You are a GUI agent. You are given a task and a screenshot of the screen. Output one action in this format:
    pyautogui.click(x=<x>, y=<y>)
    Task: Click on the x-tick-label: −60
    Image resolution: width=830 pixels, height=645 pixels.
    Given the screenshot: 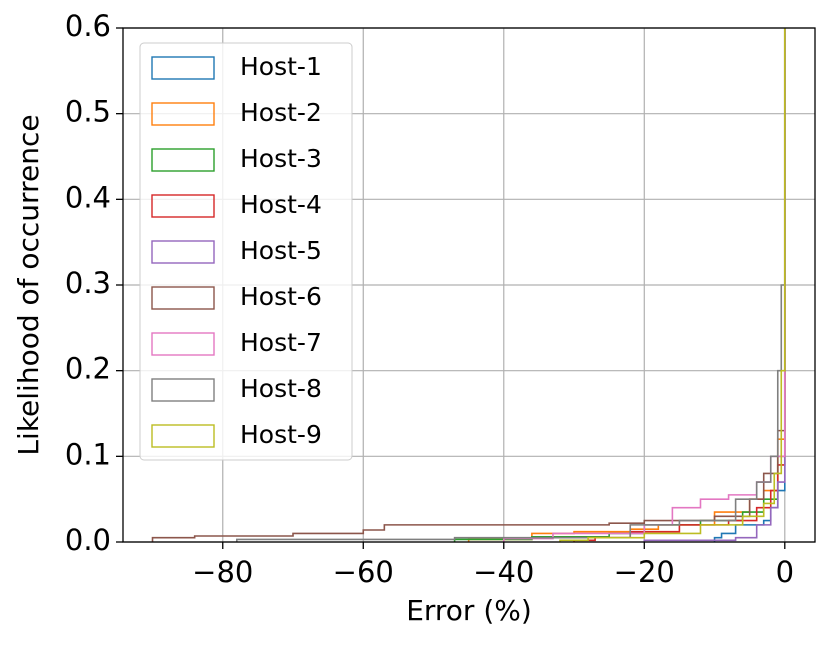 What is the action you would take?
    pyautogui.click(x=363, y=572)
    